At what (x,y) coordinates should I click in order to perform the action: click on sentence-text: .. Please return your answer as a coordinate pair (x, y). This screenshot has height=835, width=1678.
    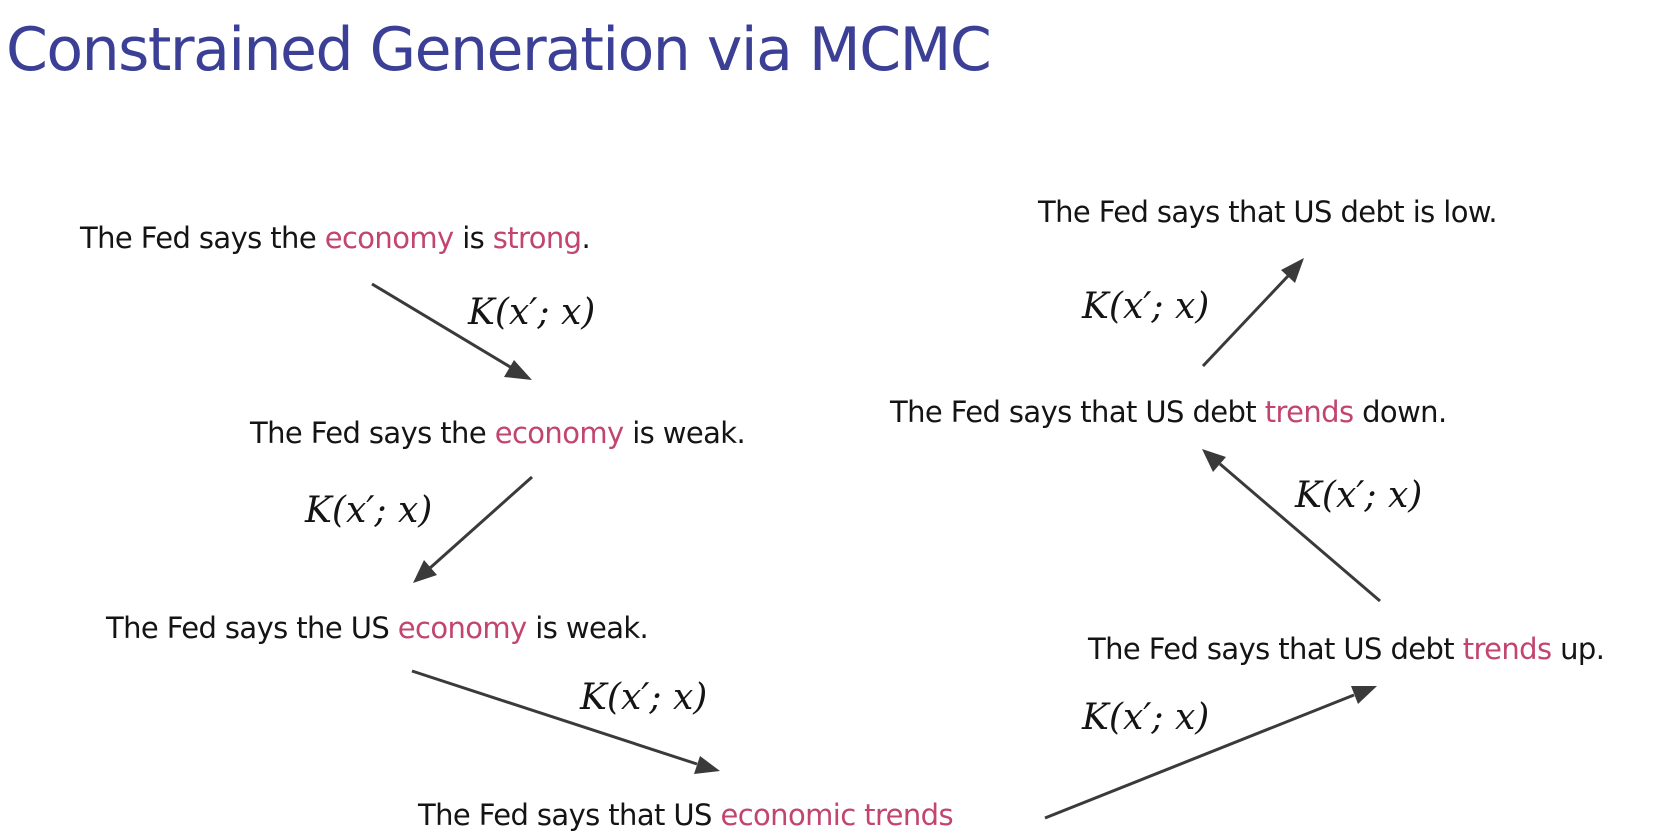
    Looking at the image, I should click on (586, 238).